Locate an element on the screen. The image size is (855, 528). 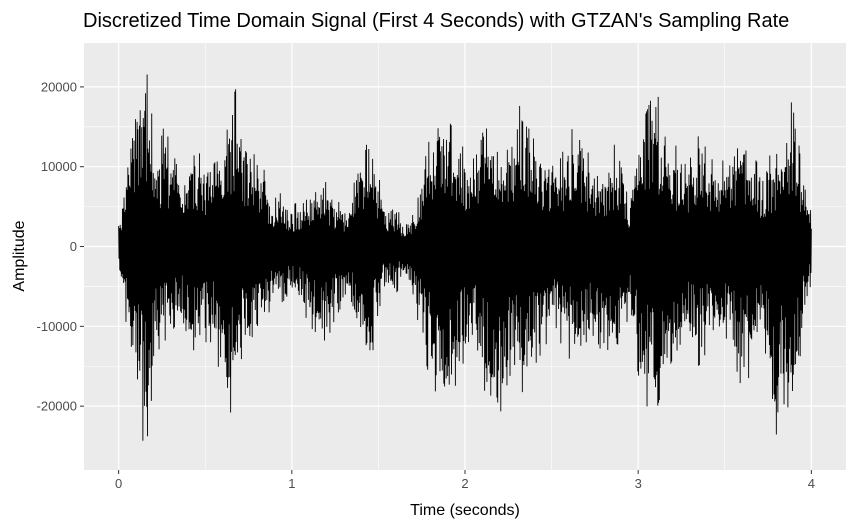
y-tick-label: 20000 is located at coordinates (59, 86).